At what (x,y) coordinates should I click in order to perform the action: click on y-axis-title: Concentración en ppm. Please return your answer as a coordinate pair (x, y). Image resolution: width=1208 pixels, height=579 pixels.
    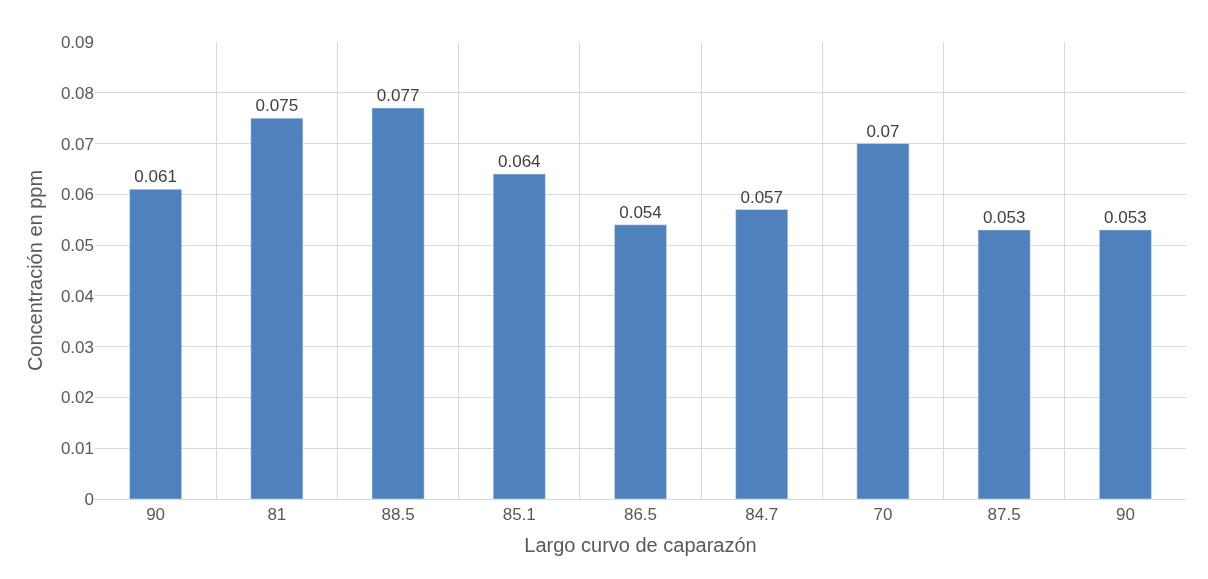
    Looking at the image, I should click on (35, 270).